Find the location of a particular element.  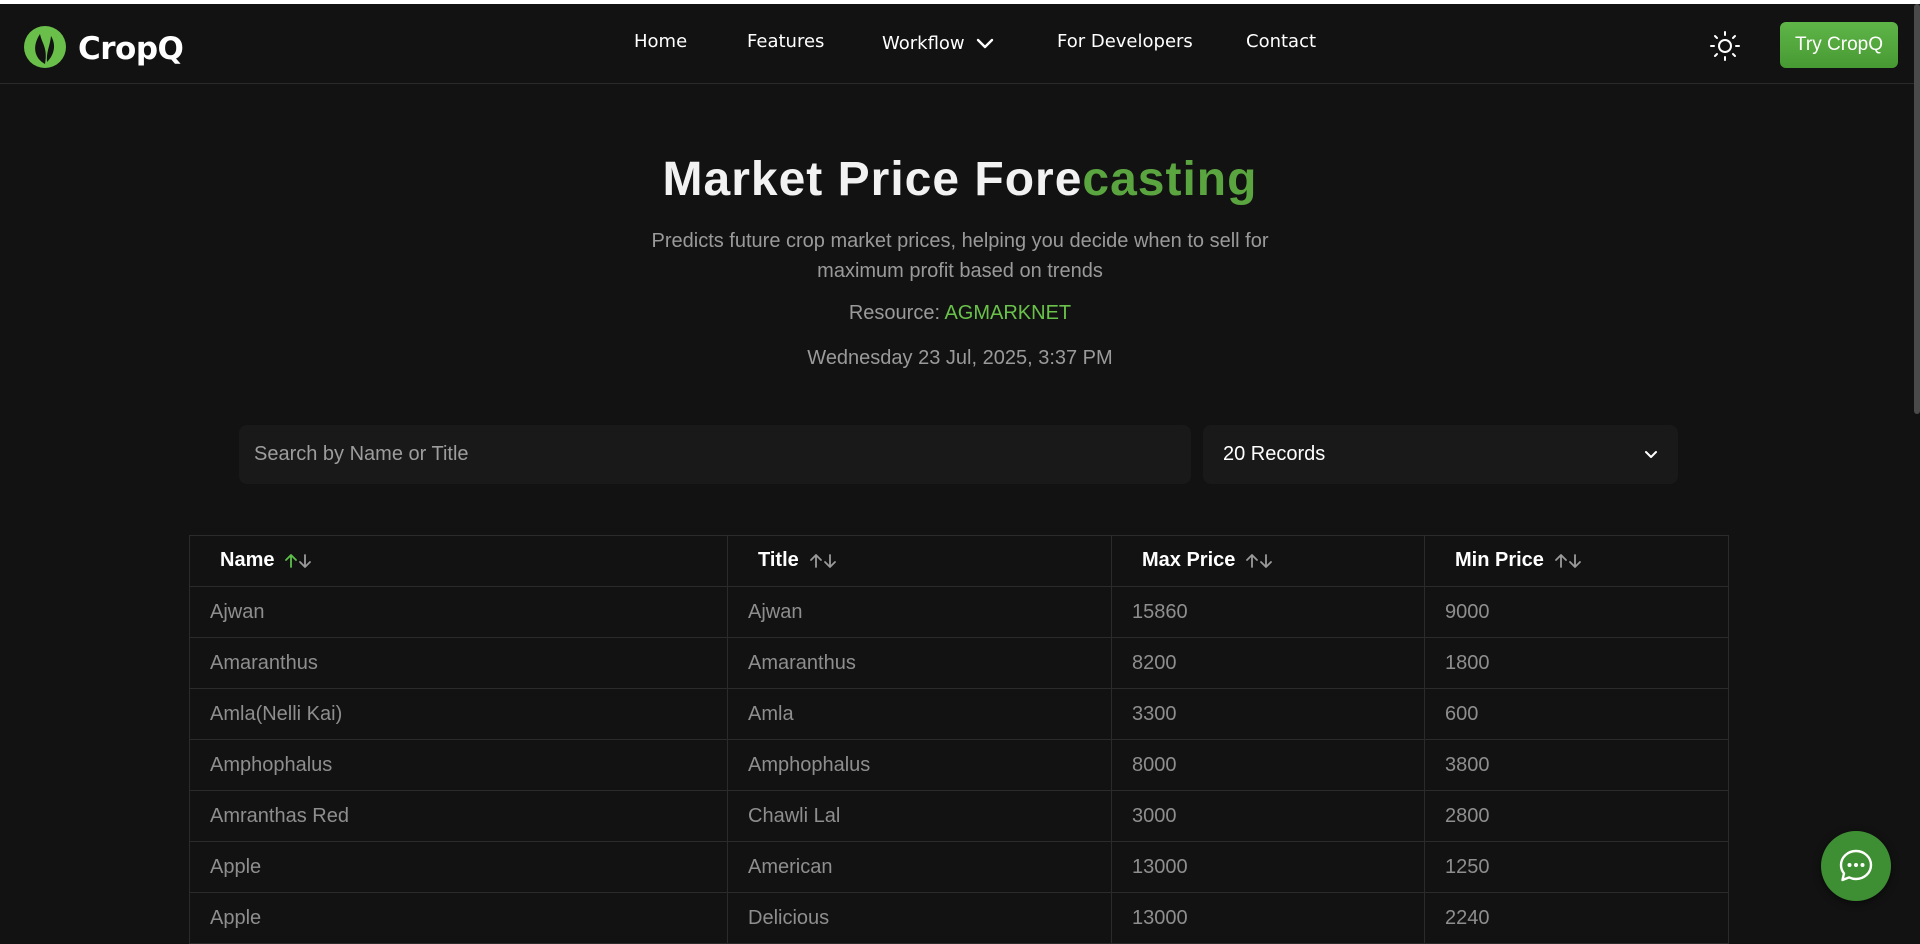

cell-title: Ajwan is located at coordinates (919, 612).